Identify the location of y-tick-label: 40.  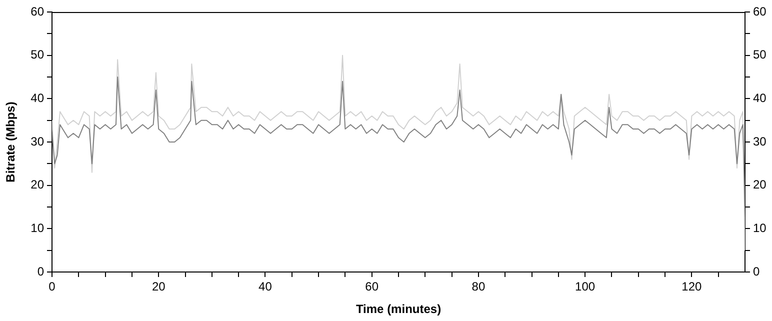
(37, 97).